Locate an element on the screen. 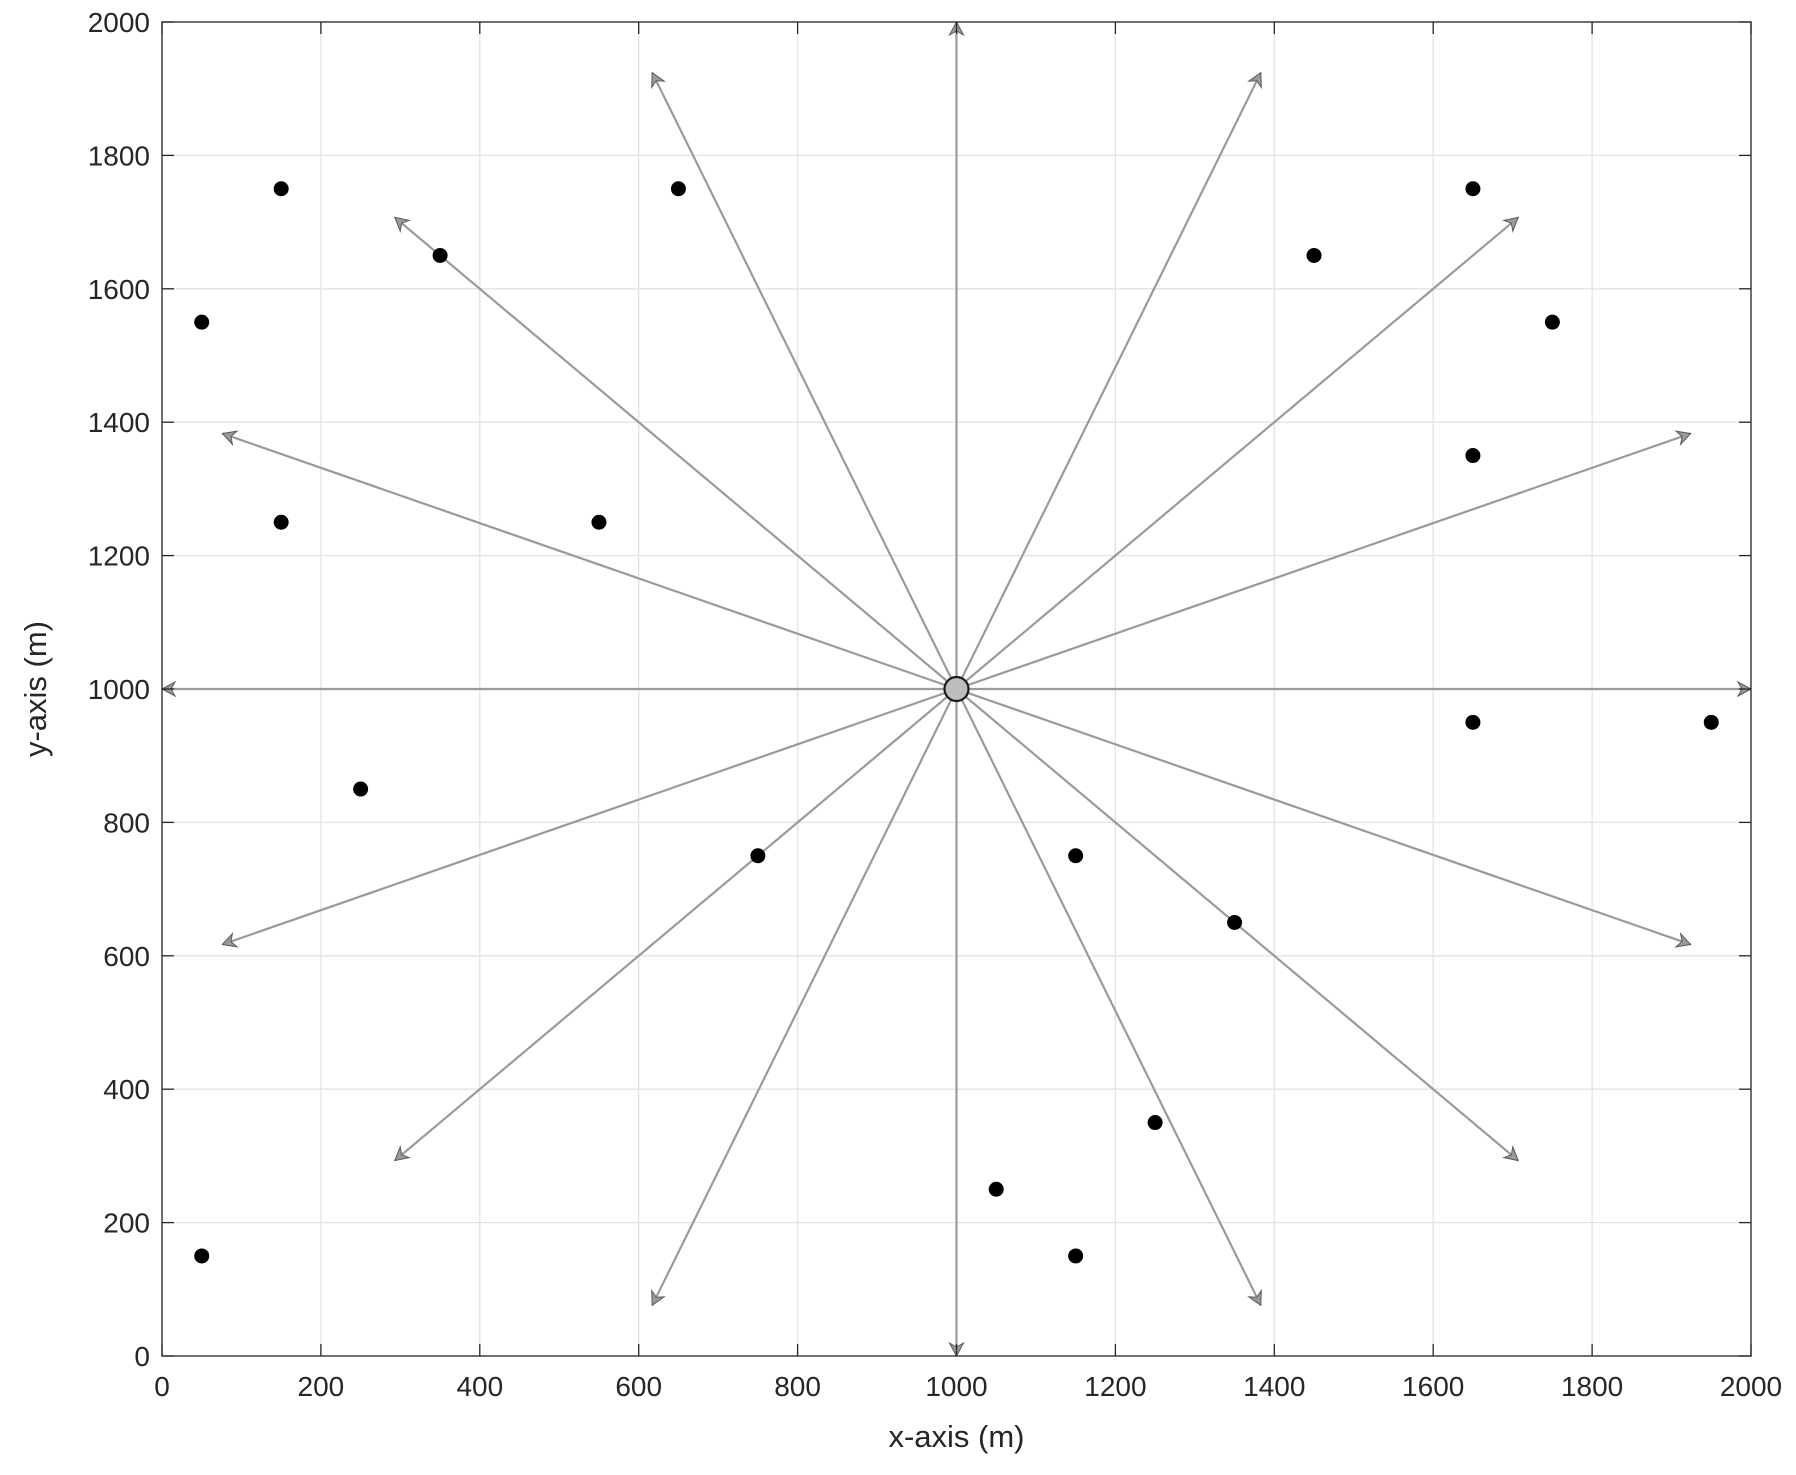  x-axis-label: x-axis (m) is located at coordinates (956, 1436).